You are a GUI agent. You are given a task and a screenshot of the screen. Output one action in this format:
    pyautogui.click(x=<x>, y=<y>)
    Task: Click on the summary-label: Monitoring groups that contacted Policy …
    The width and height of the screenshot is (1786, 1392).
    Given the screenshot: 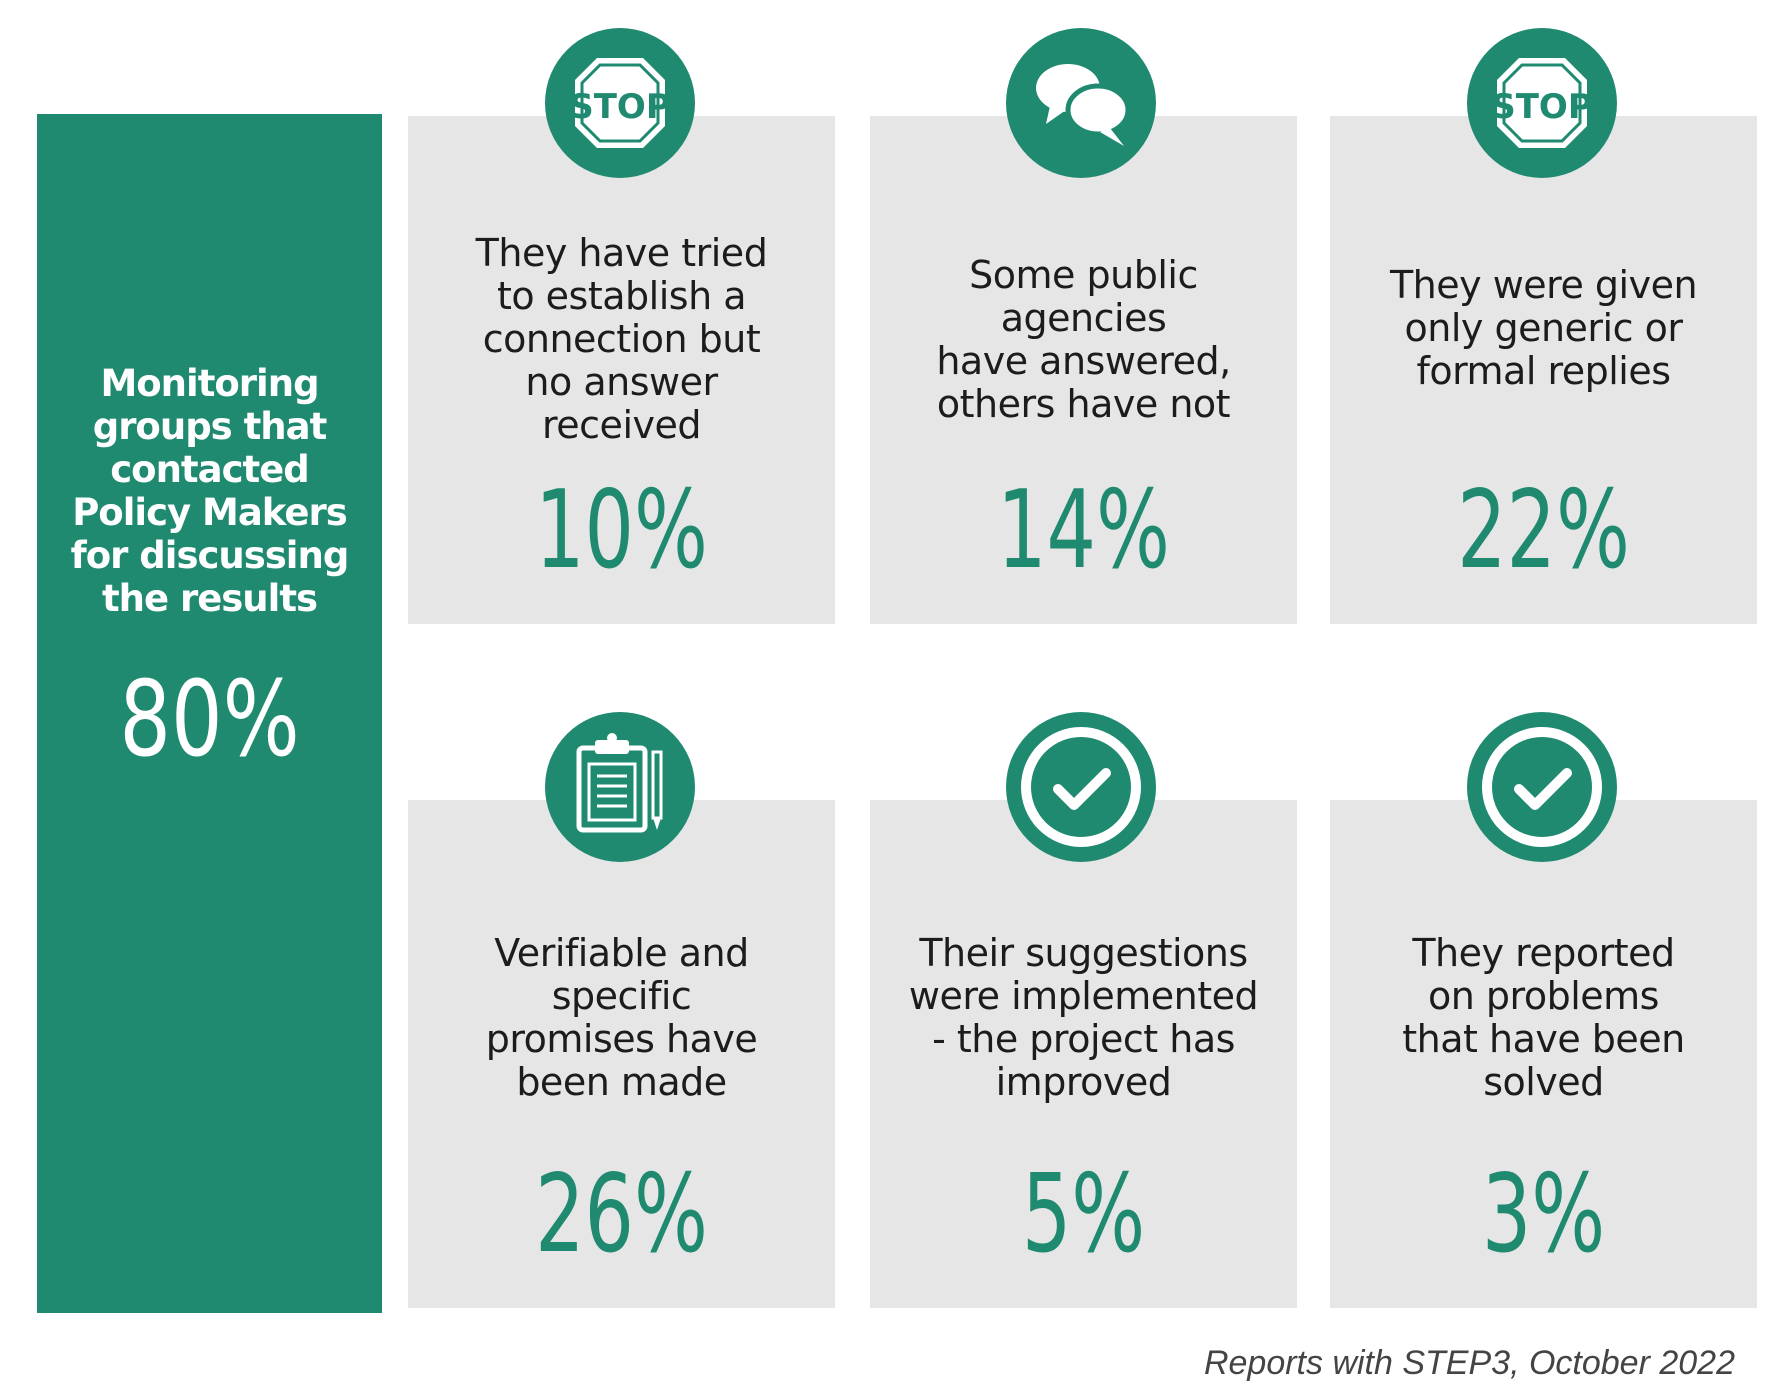 What is the action you would take?
    pyautogui.click(x=210, y=491)
    